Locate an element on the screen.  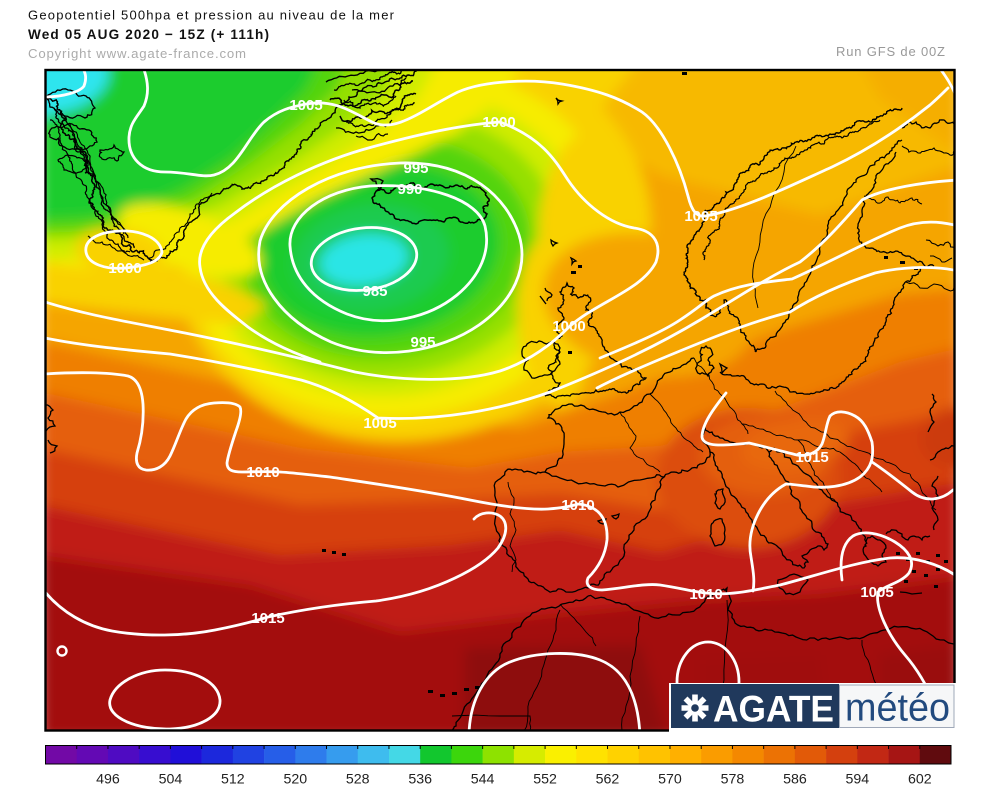
svg-text: Wed 05 AUG 2020 − 15Z (+ 111h) is located at coordinates (148, 34).